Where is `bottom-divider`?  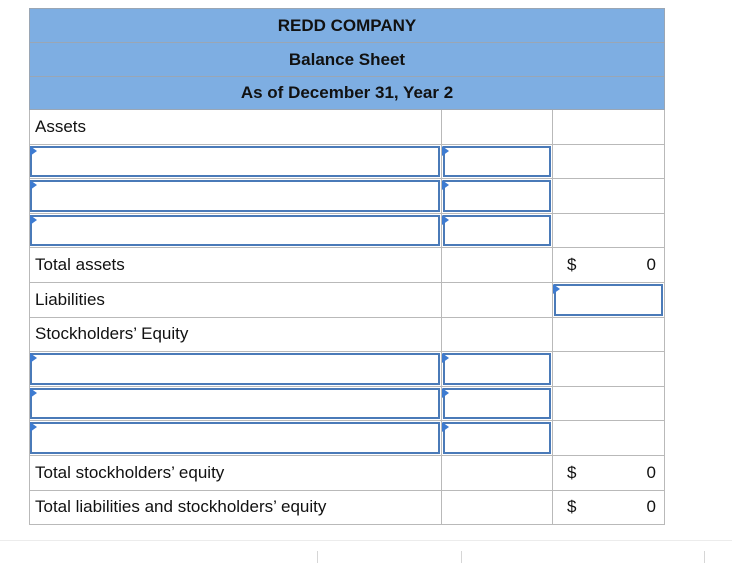
bottom-divider is located at coordinates (366, 551).